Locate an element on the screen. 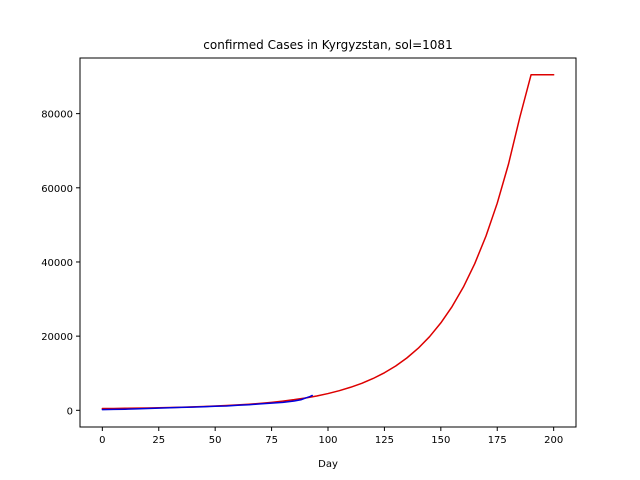 The height and width of the screenshot is (480, 640). x-tick-label: 125 is located at coordinates (384, 440).